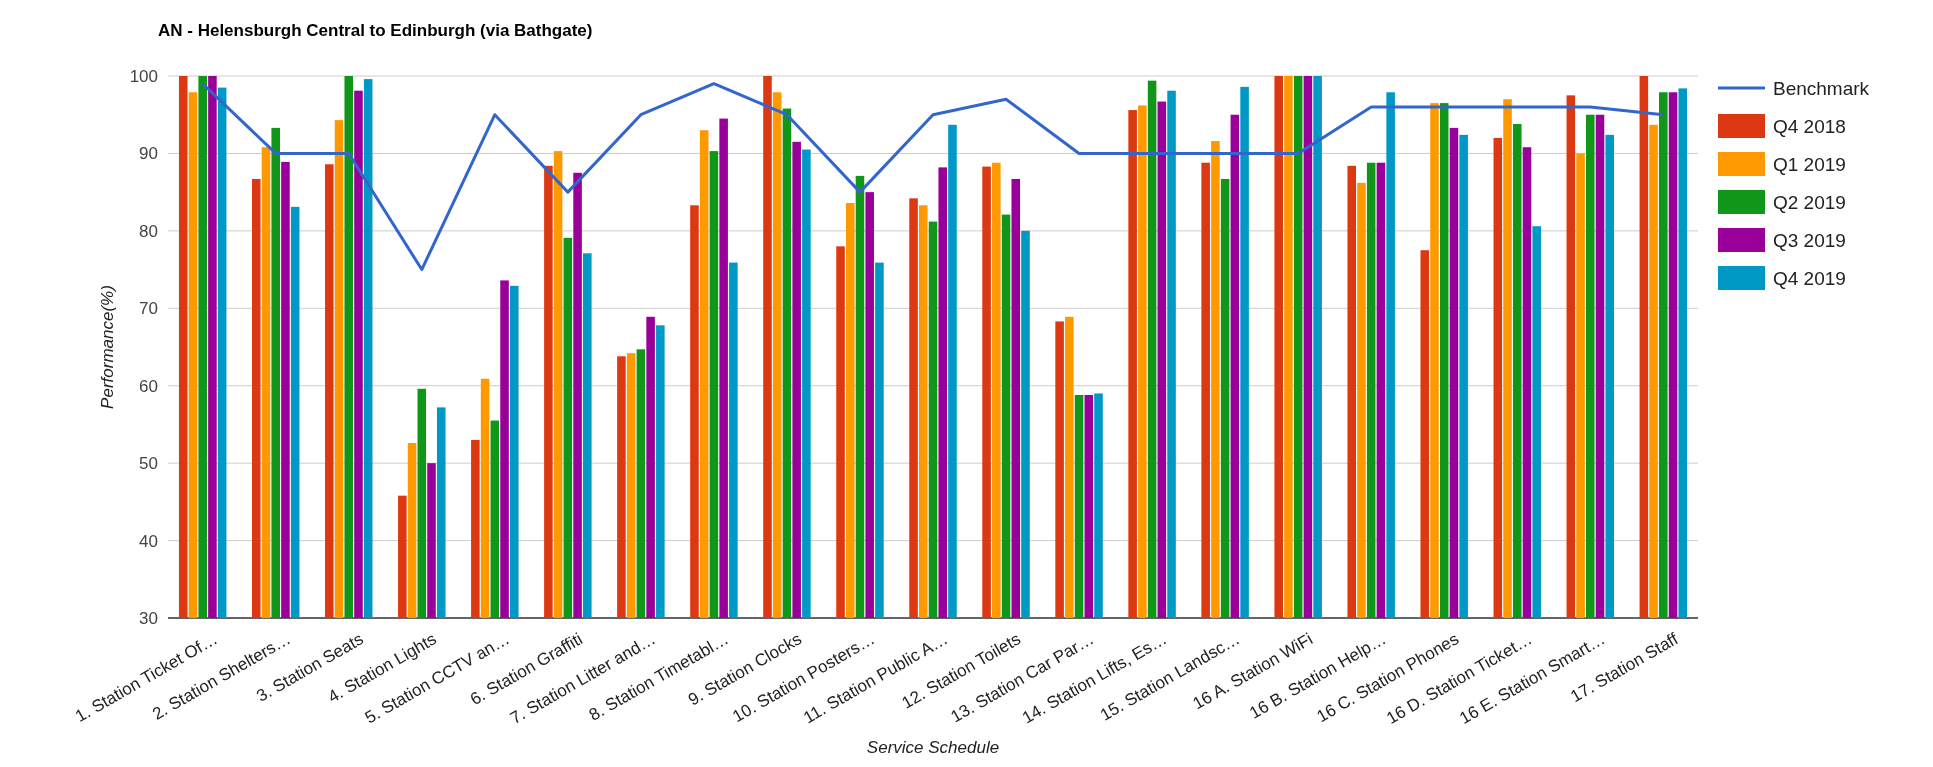 This screenshot has width=1933, height=767. What do you see at coordinates (933, 747) in the screenshot?
I see `x-axis-title: Service Schedule` at bounding box center [933, 747].